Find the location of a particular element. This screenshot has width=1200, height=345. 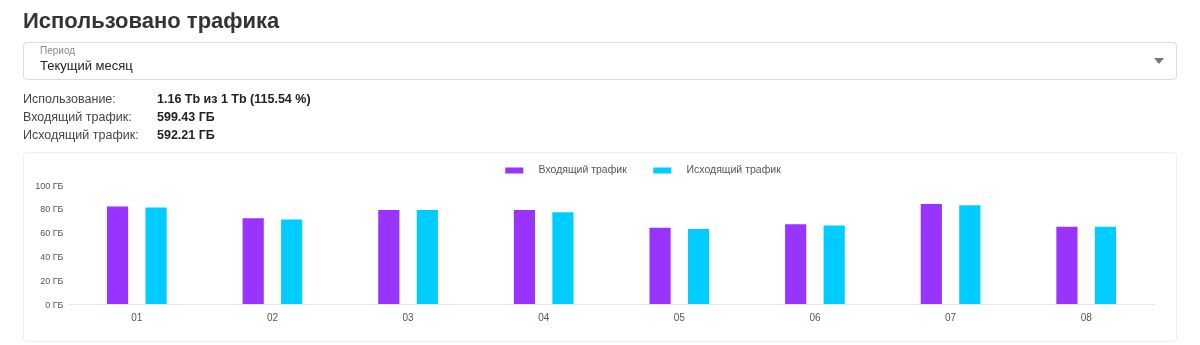

text: Использование: is located at coordinates (70, 99).